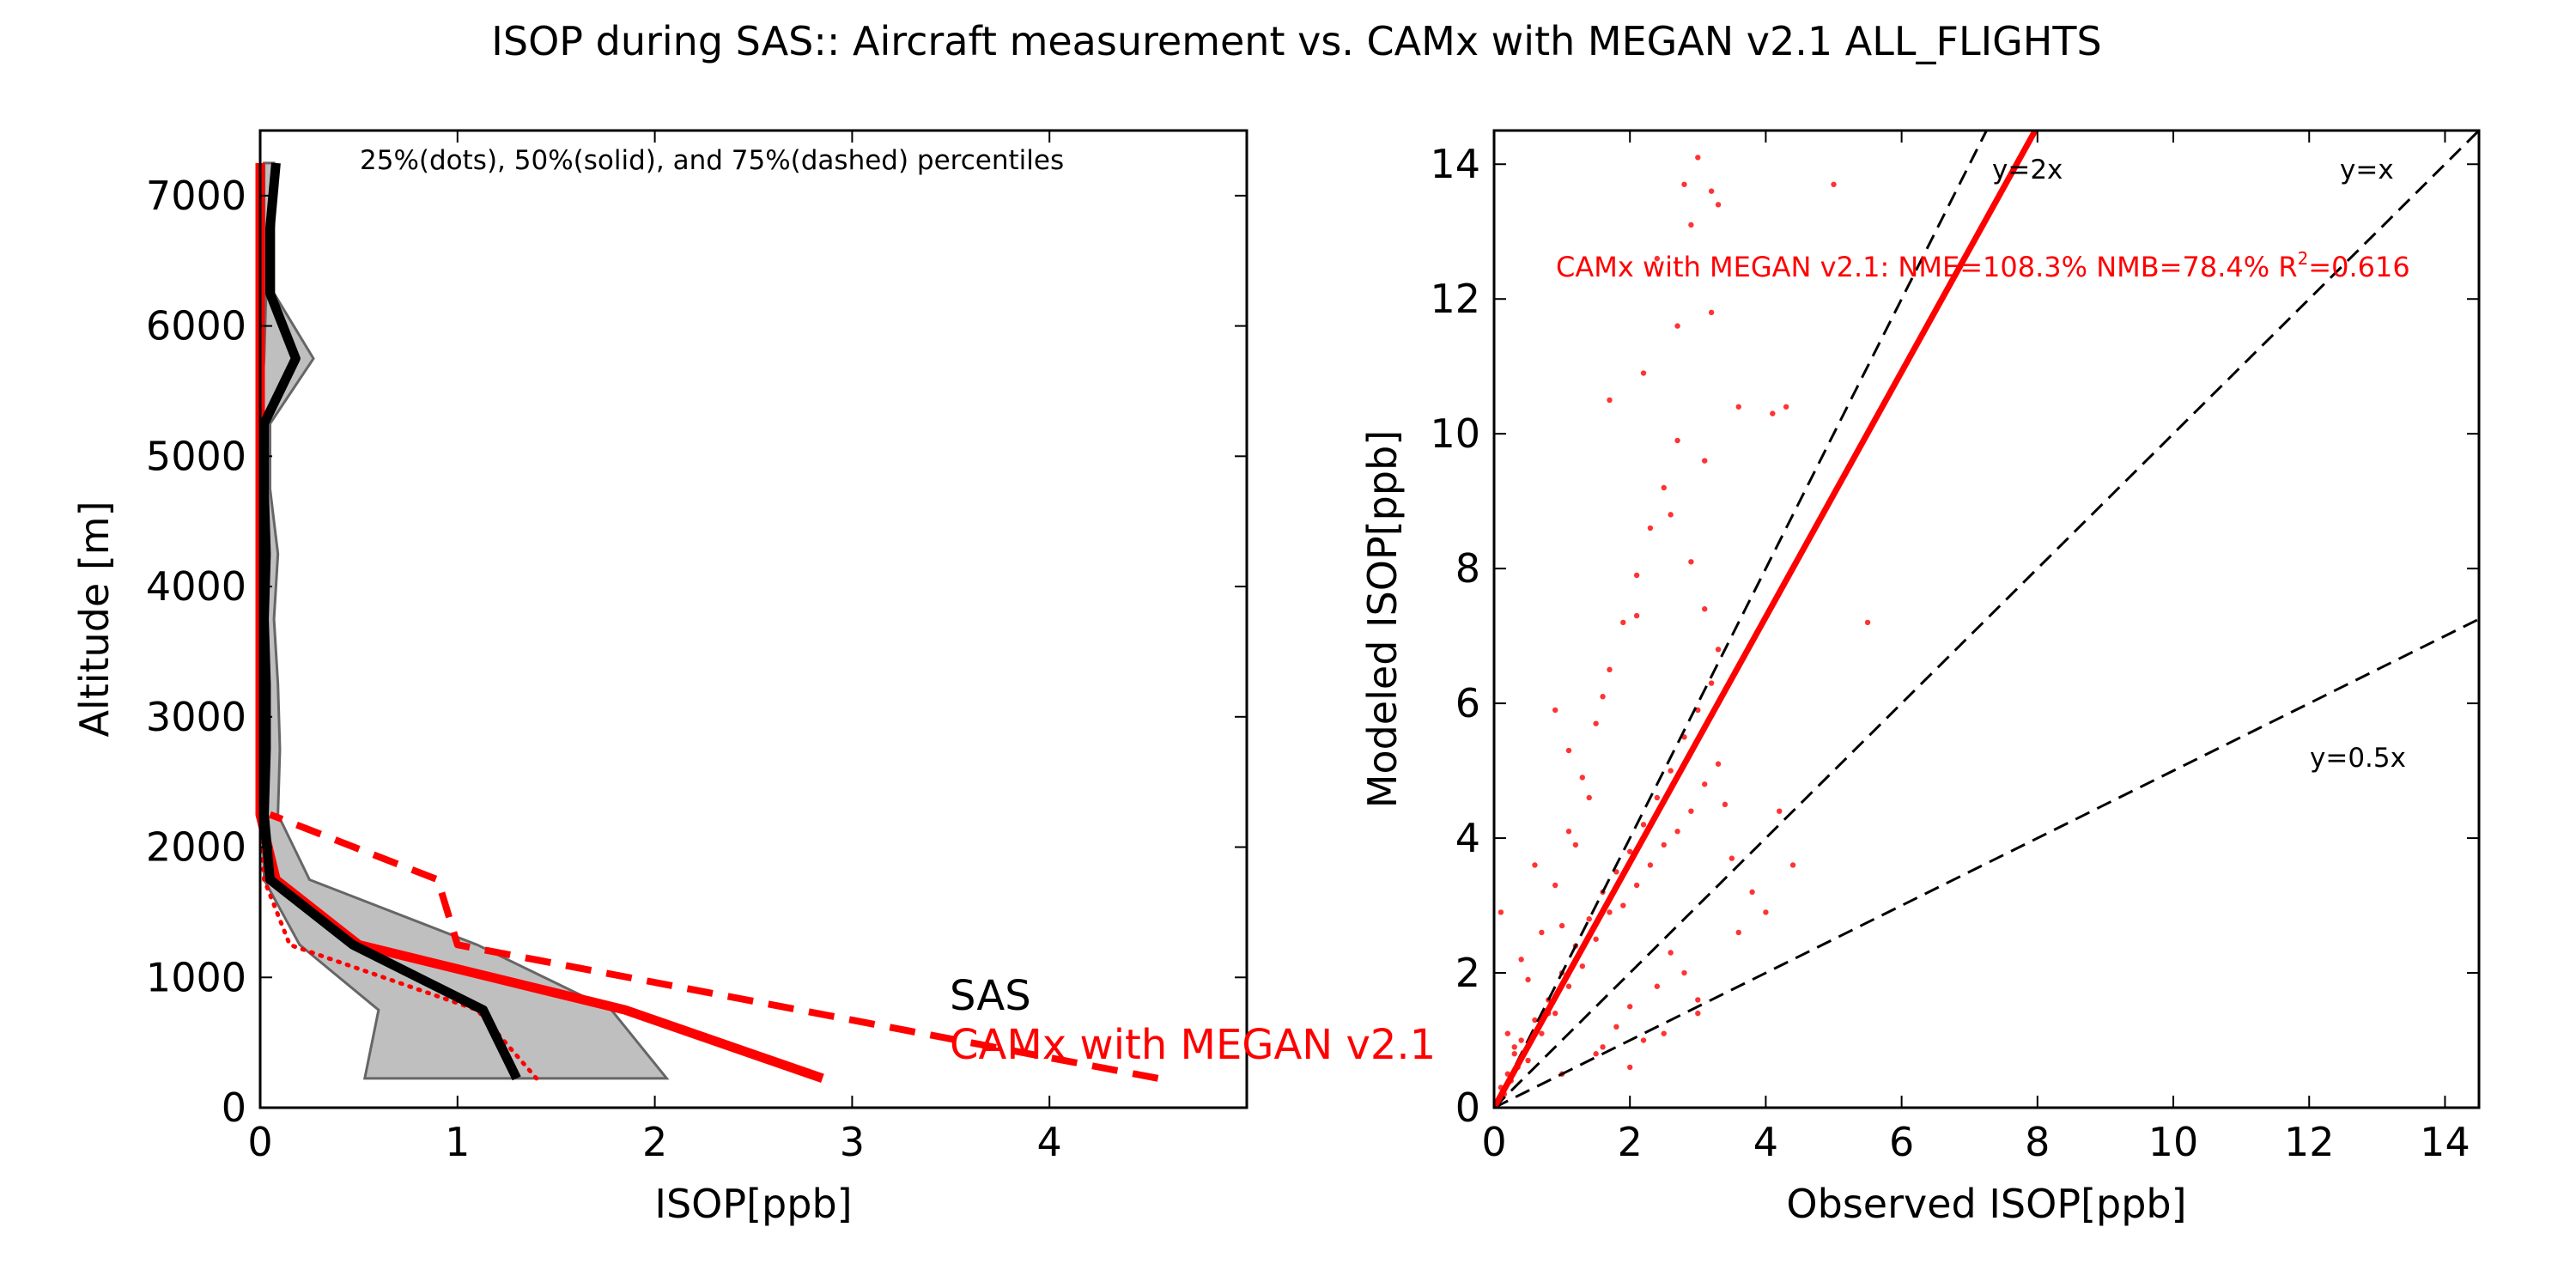 This screenshot has height=1288, width=2576. Describe the element at coordinates (2445, 1142) in the screenshot. I see `x-tick-label: 14` at that location.